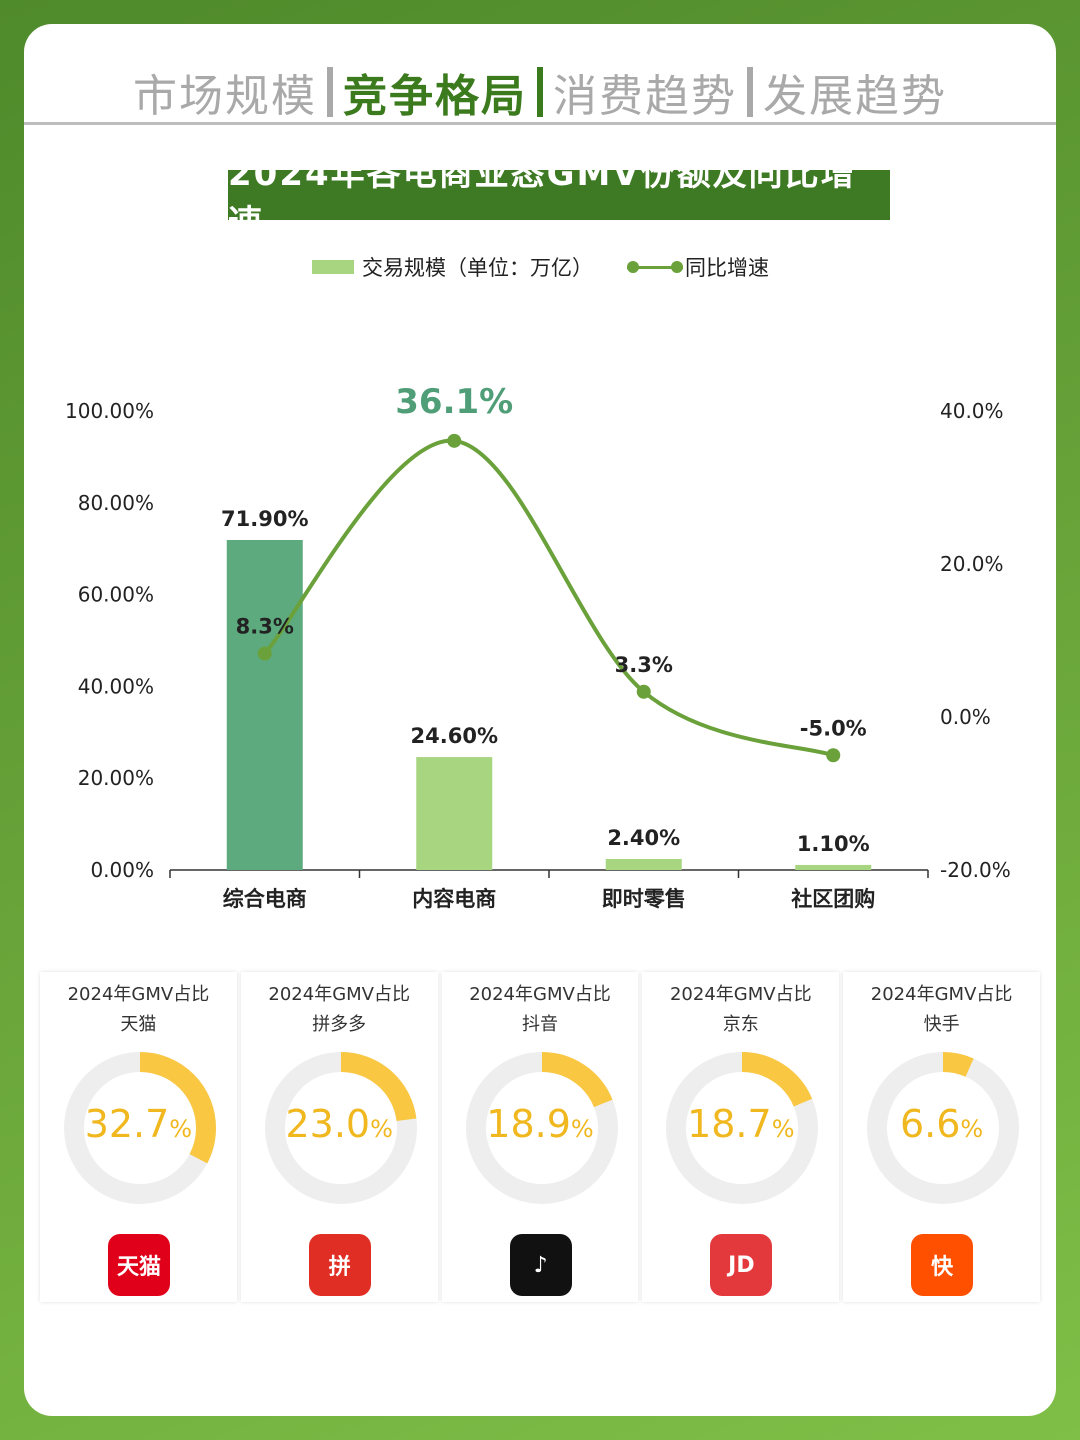 The height and width of the screenshot is (1440, 1080). What do you see at coordinates (855, 96) in the screenshot?
I see `tab-development-trend: 发展趋势` at bounding box center [855, 96].